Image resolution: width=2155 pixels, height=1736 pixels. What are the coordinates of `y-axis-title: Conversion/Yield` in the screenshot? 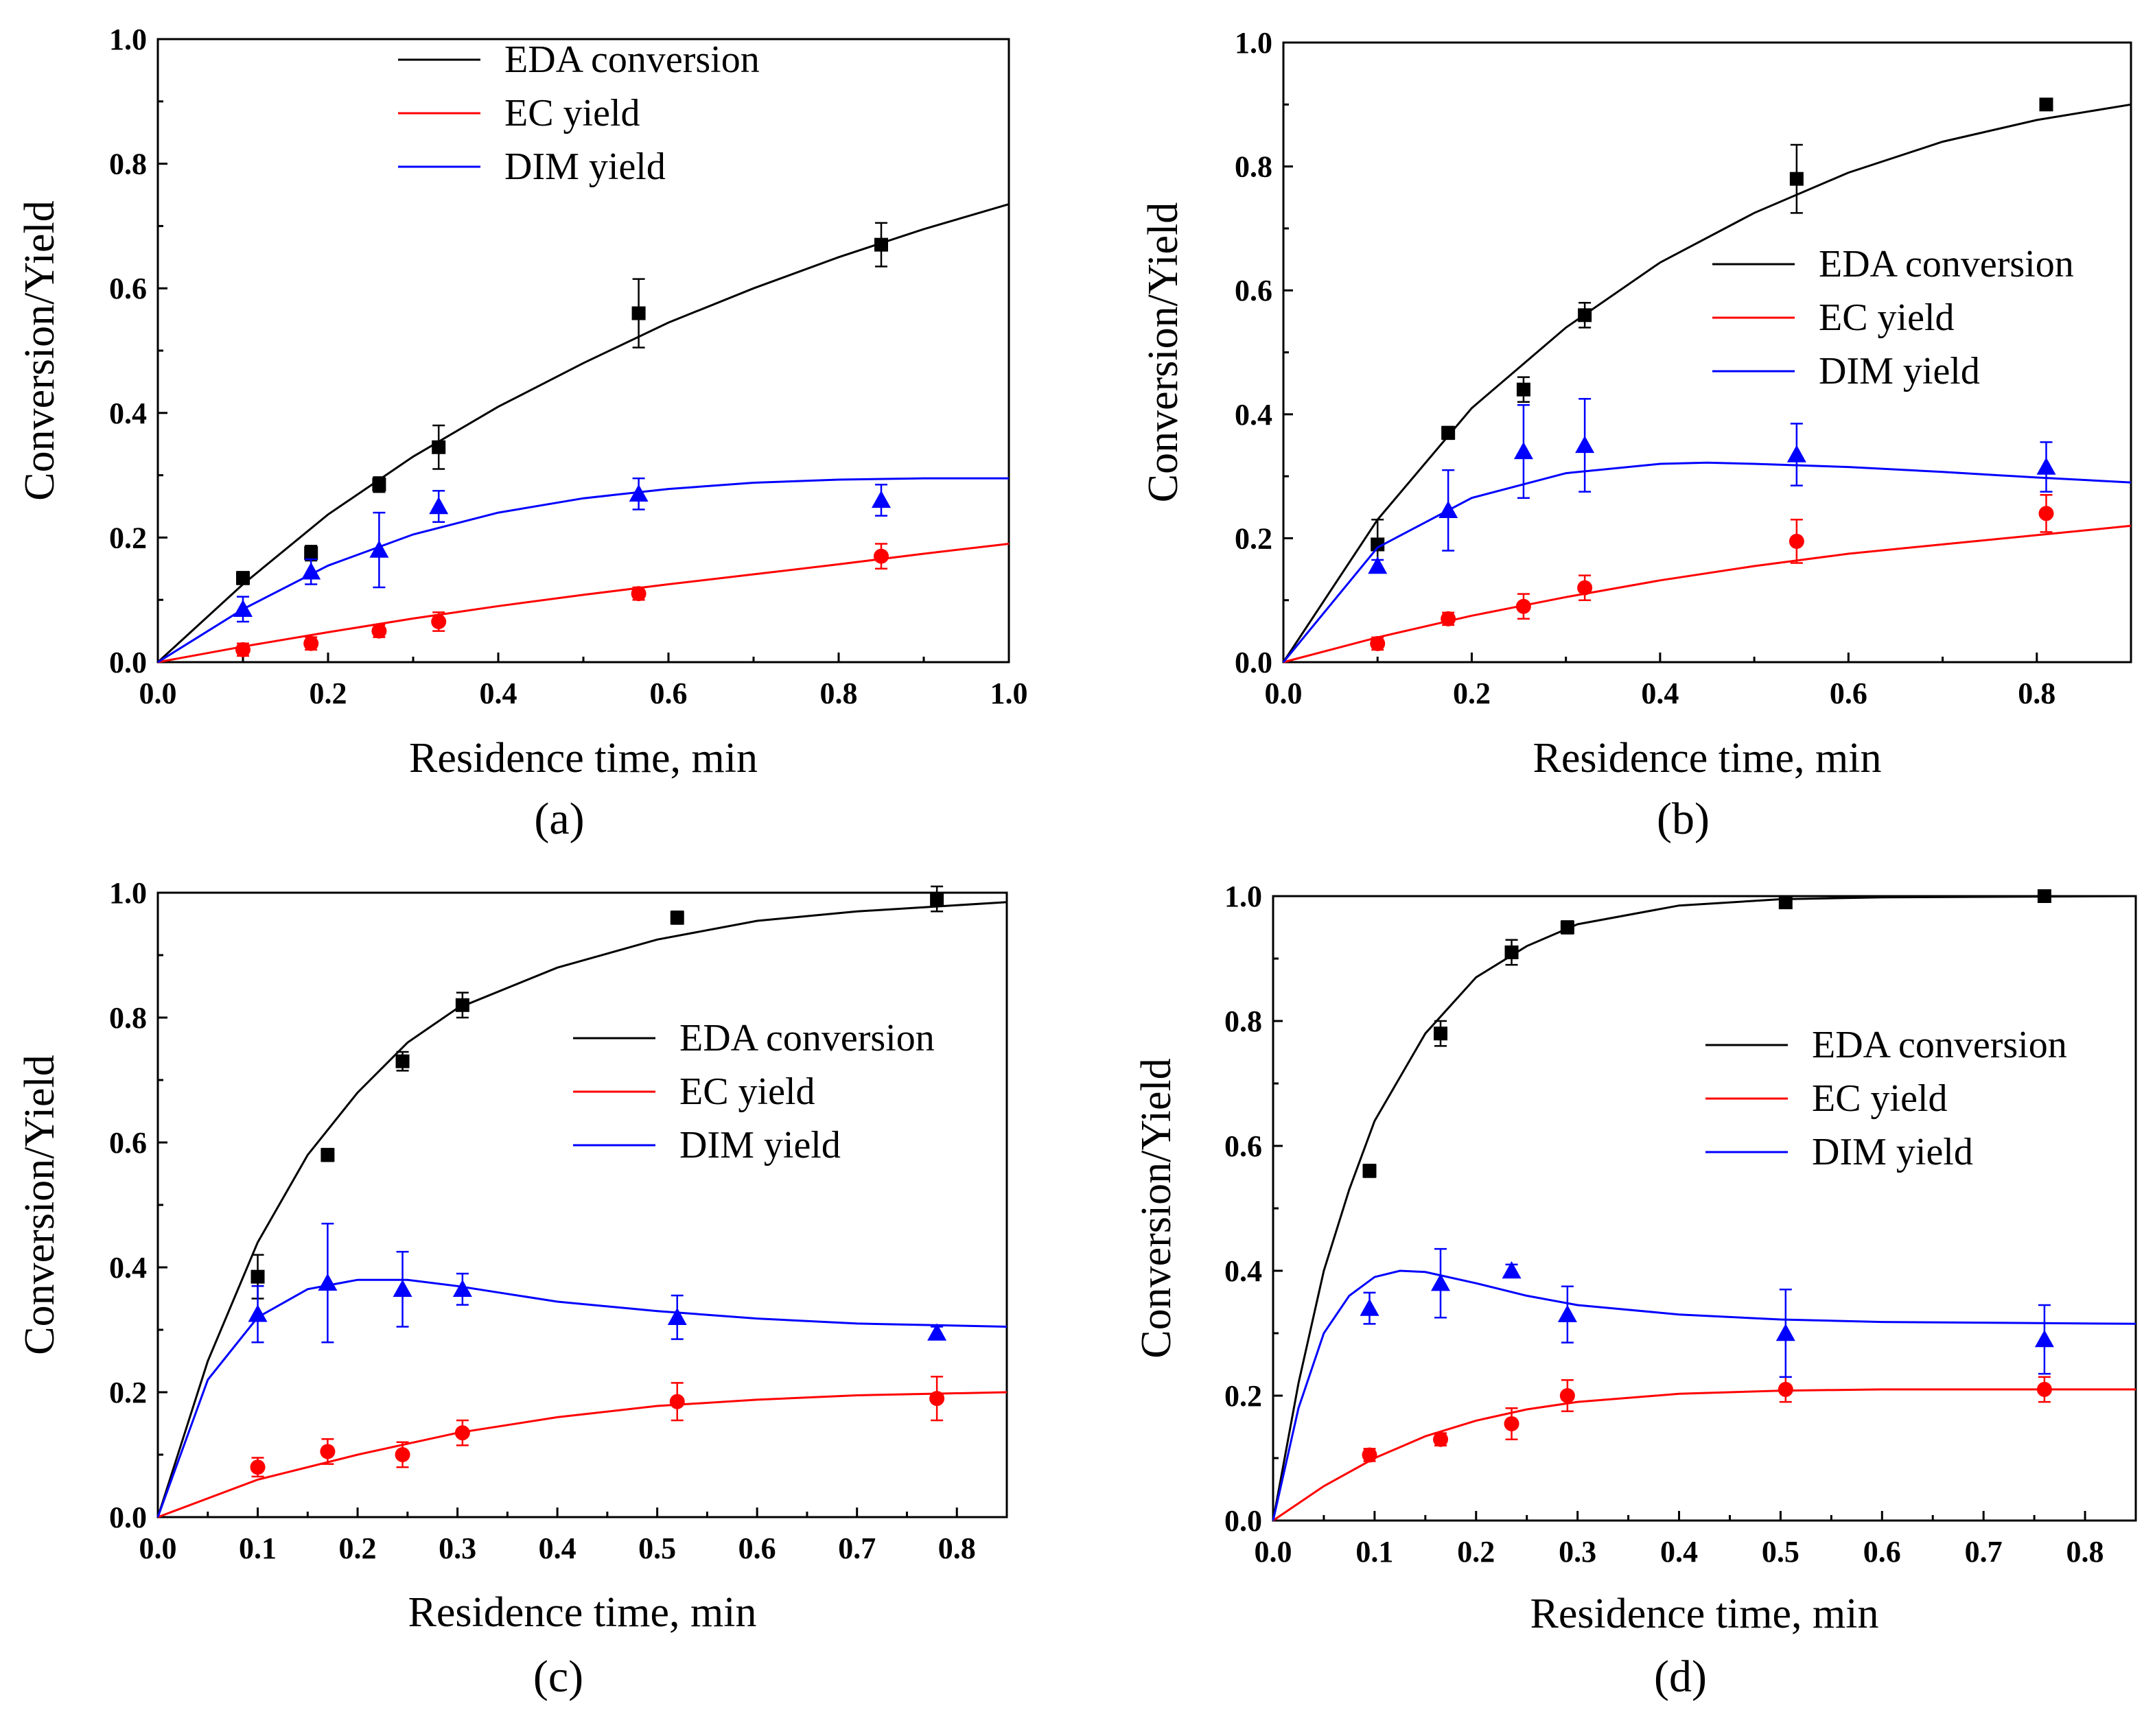 It's located at (1156, 1208).